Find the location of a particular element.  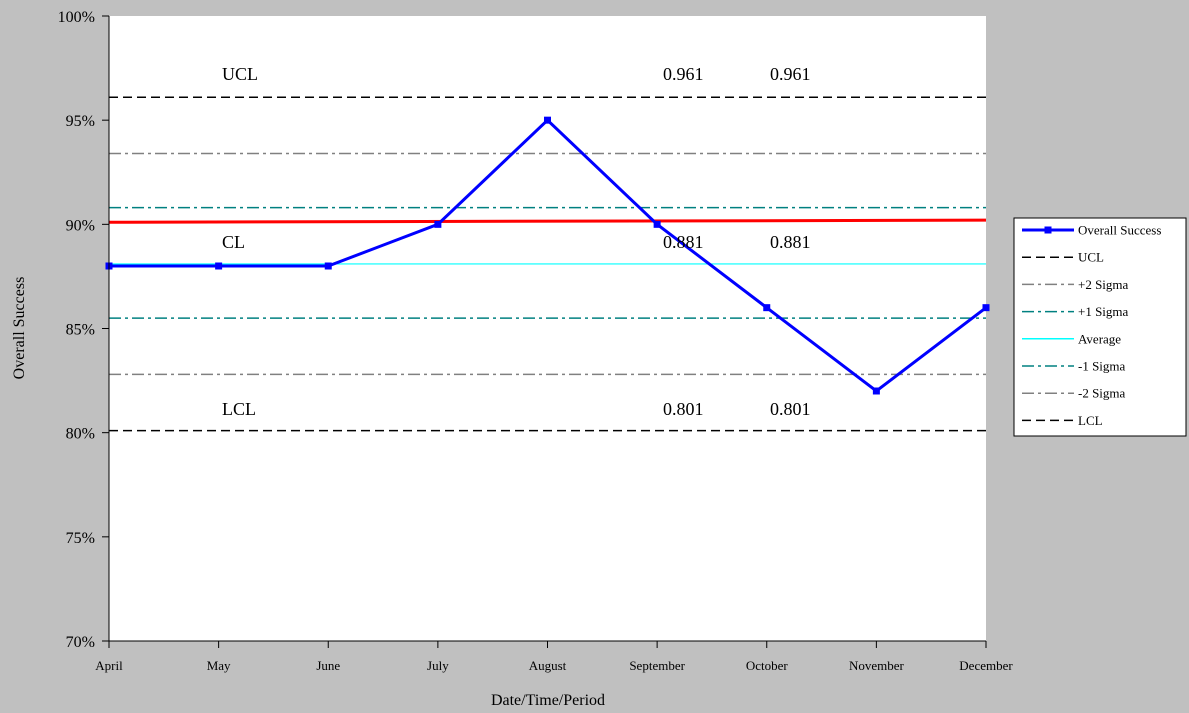

data-point-december is located at coordinates (986, 308).